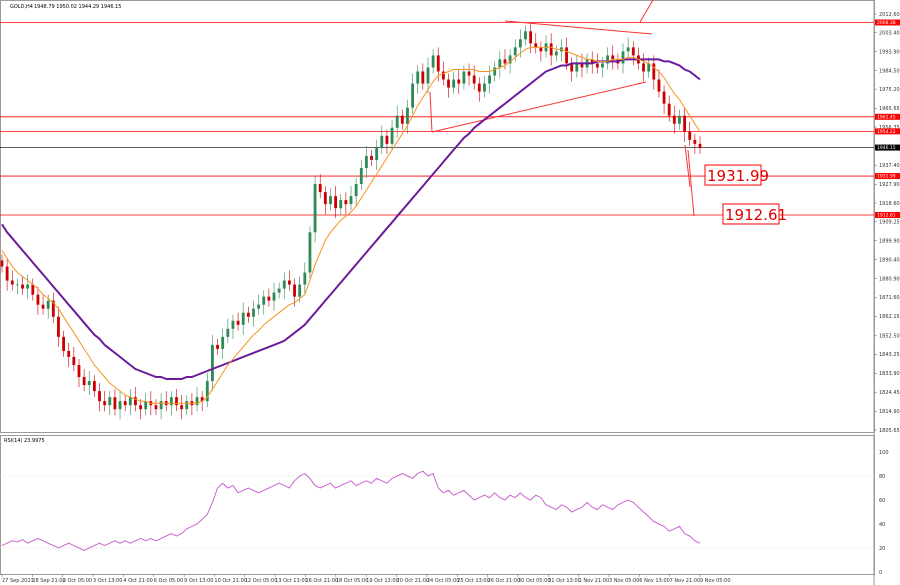 This screenshot has height=585, width=900. Describe the element at coordinates (351, 510) in the screenshot. I see `rsi-line` at that location.